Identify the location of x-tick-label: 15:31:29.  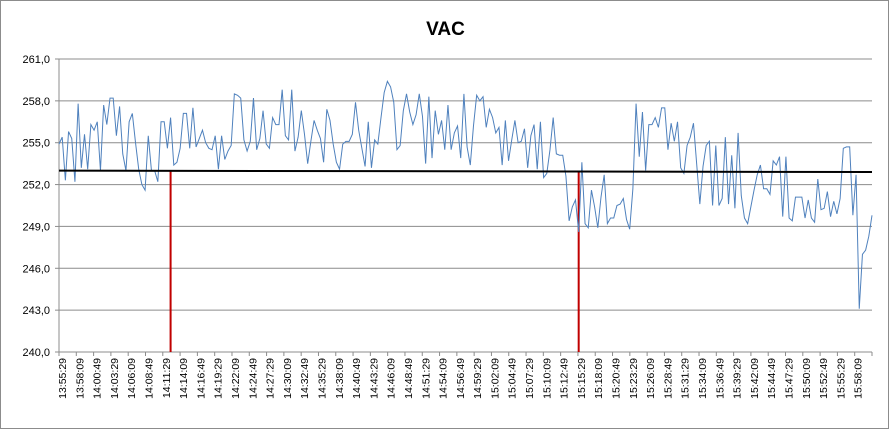
(686, 378).